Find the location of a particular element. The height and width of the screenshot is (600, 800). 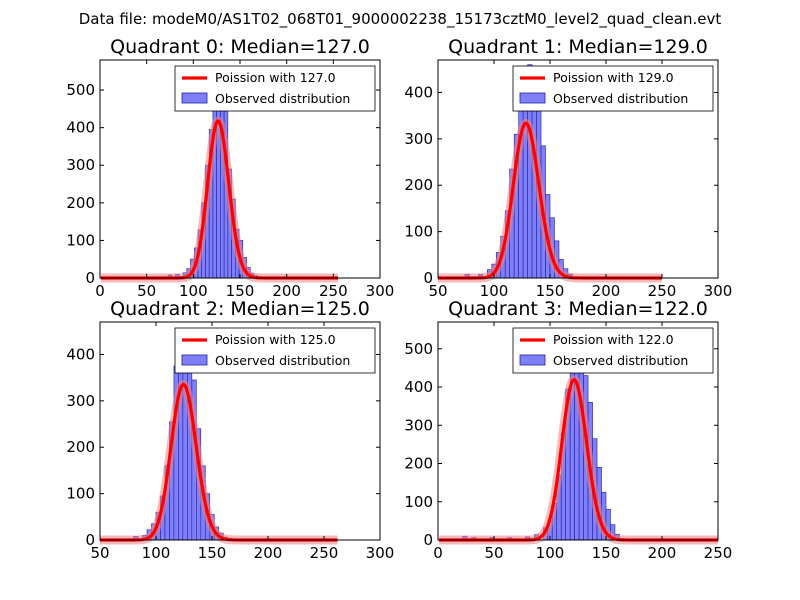

legend: Poission with 127.0 Observed distribution is located at coordinates (275, 88).